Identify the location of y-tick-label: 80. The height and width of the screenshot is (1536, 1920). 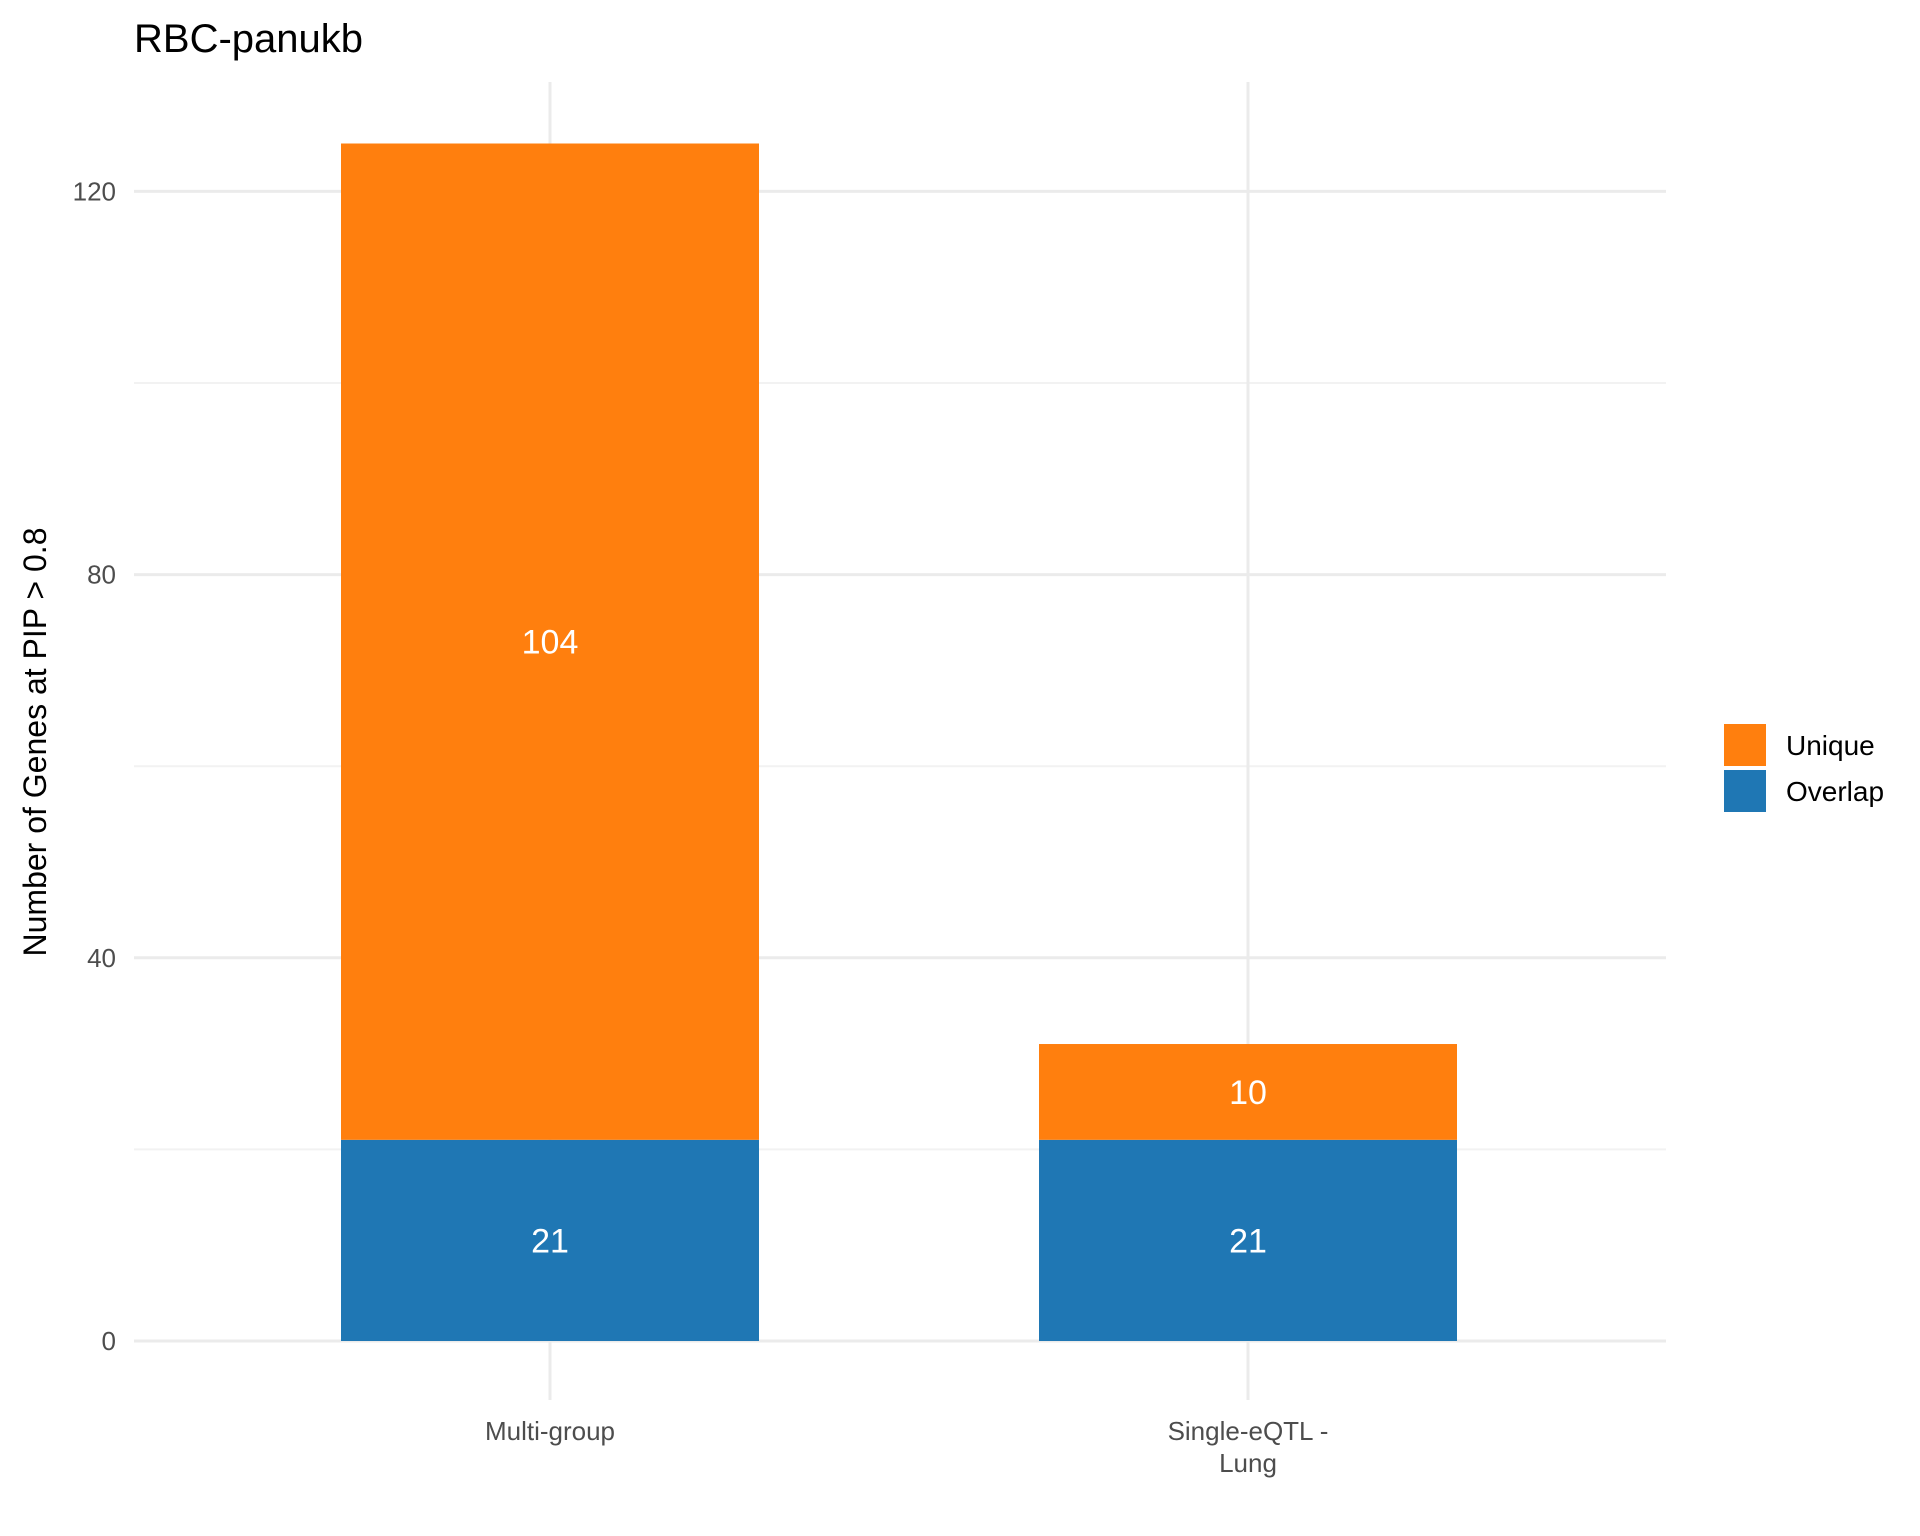
(101, 575).